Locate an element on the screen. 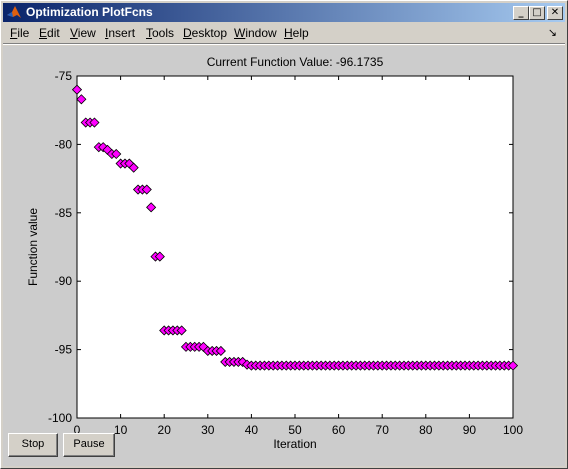 The image size is (568, 469). x-tick-label: 80 is located at coordinates (426, 430).